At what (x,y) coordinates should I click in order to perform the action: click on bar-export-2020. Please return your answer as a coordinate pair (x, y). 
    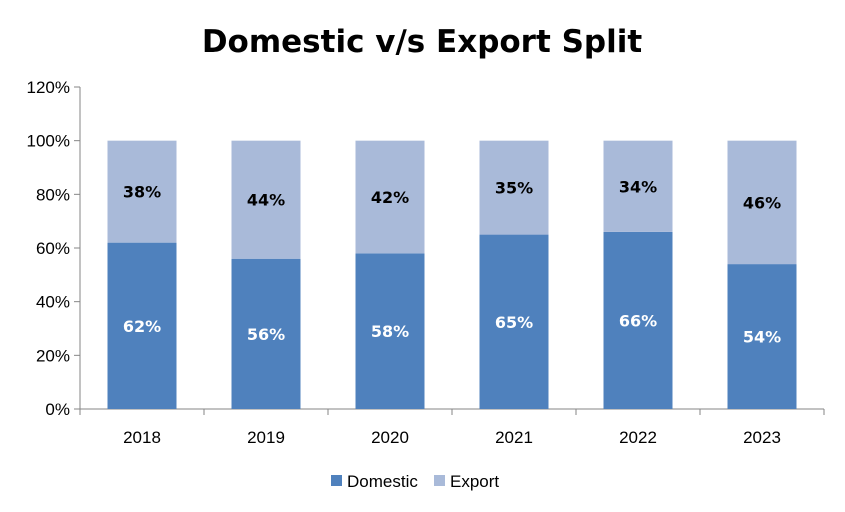
    Looking at the image, I should click on (390, 197).